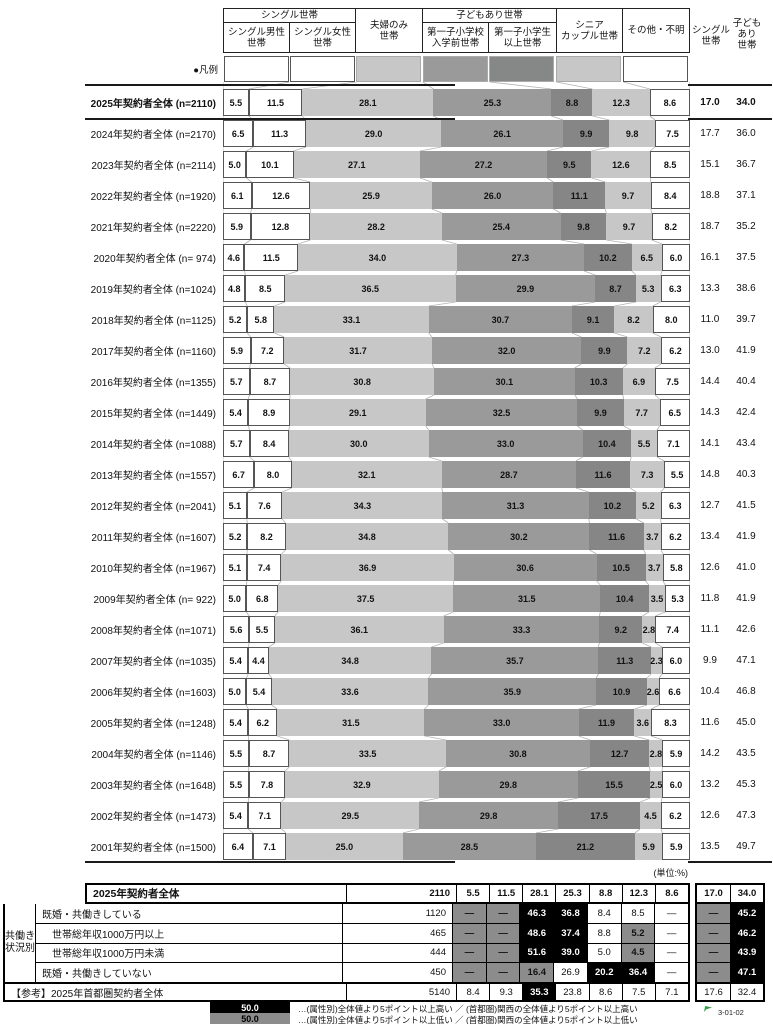 The image size is (773, 1024). What do you see at coordinates (505, 443) in the screenshot?
I see `bar-segment: 33.0` at bounding box center [505, 443].